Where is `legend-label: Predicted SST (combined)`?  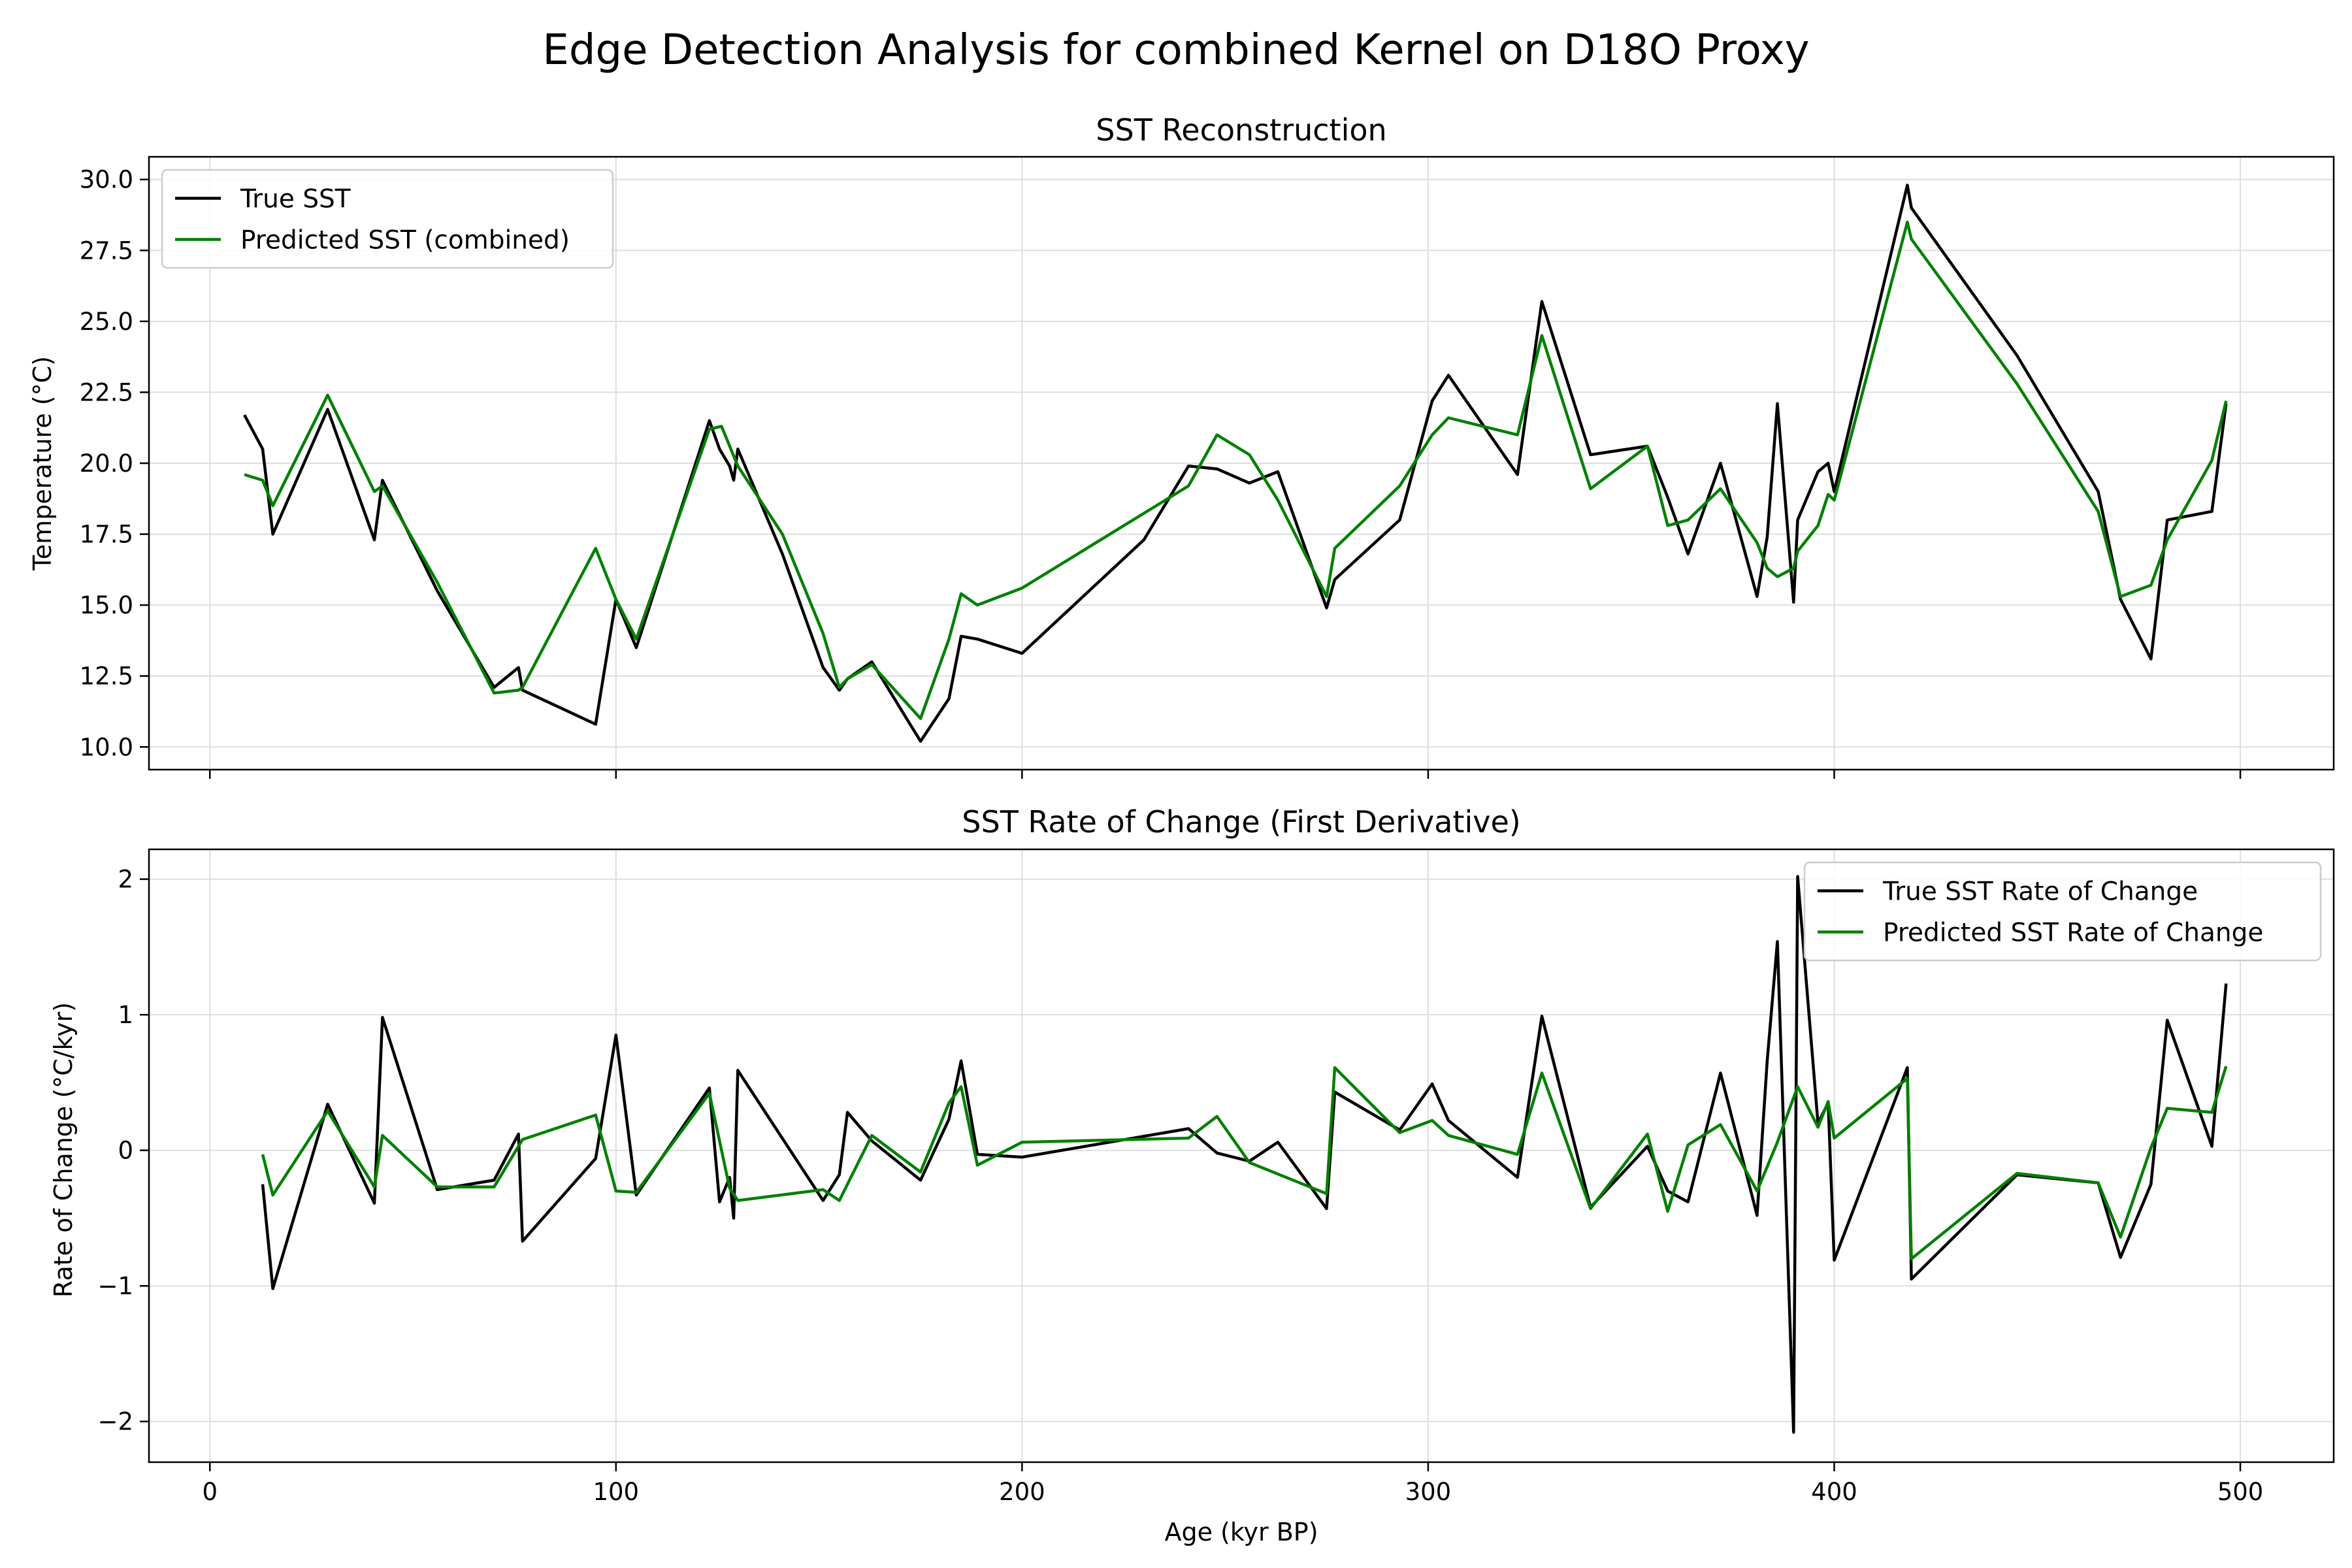 legend-label: Predicted SST (combined) is located at coordinates (405, 240).